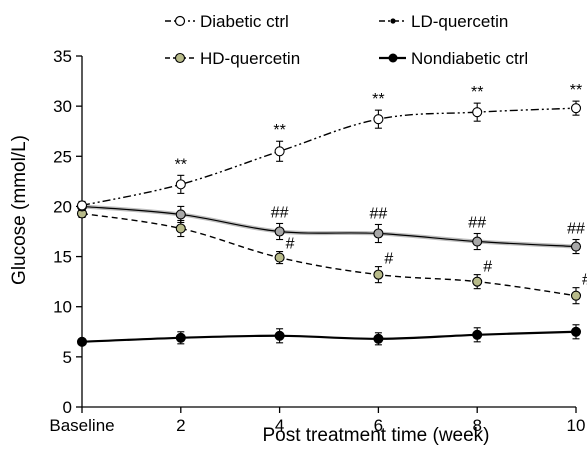 The image size is (587, 449). I want to click on x-tick-label: 10, so click(576, 425).